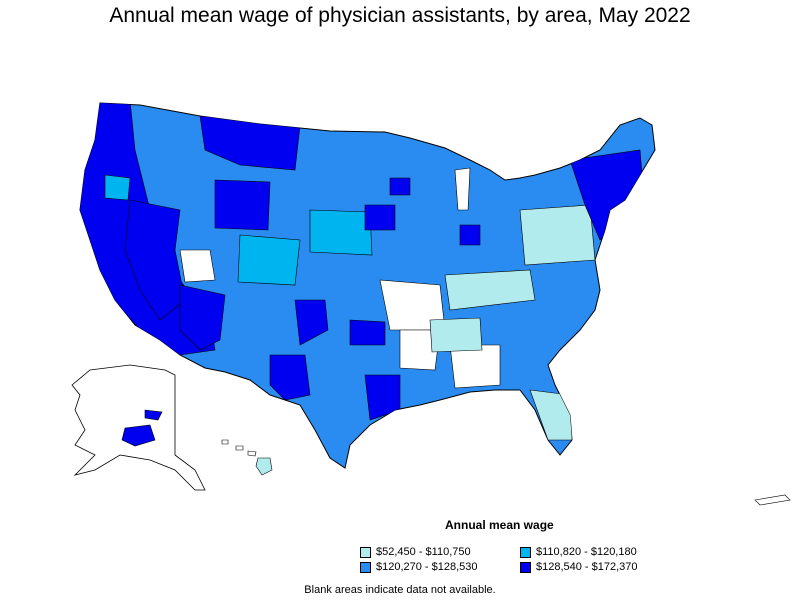 Image resolution: width=800 pixels, height=600 pixels. I want to click on region-mississippi-blank, so click(475, 366).